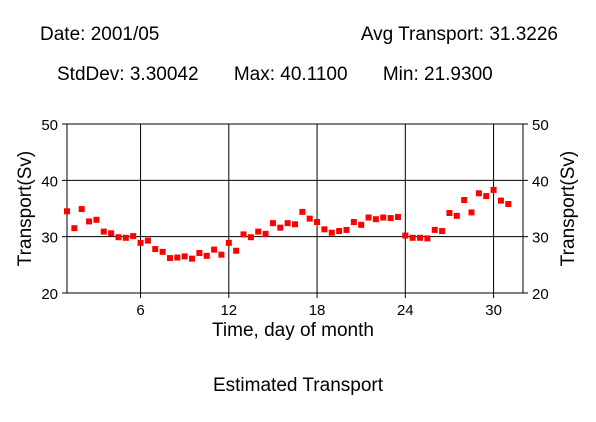 This screenshot has height=422, width=596. Describe the element at coordinates (540, 125) in the screenshot. I see `y-tick-label-right: 50` at that location.